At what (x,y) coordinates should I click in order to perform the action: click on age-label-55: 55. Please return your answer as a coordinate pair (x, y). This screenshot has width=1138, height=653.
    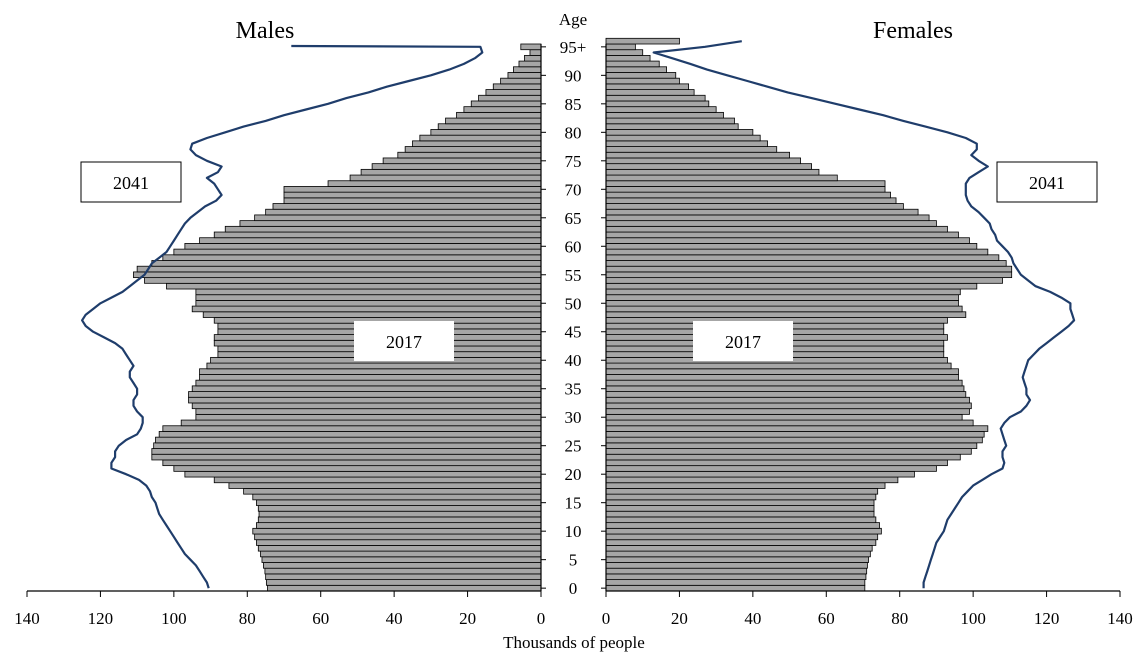
    Looking at the image, I should click on (573, 275).